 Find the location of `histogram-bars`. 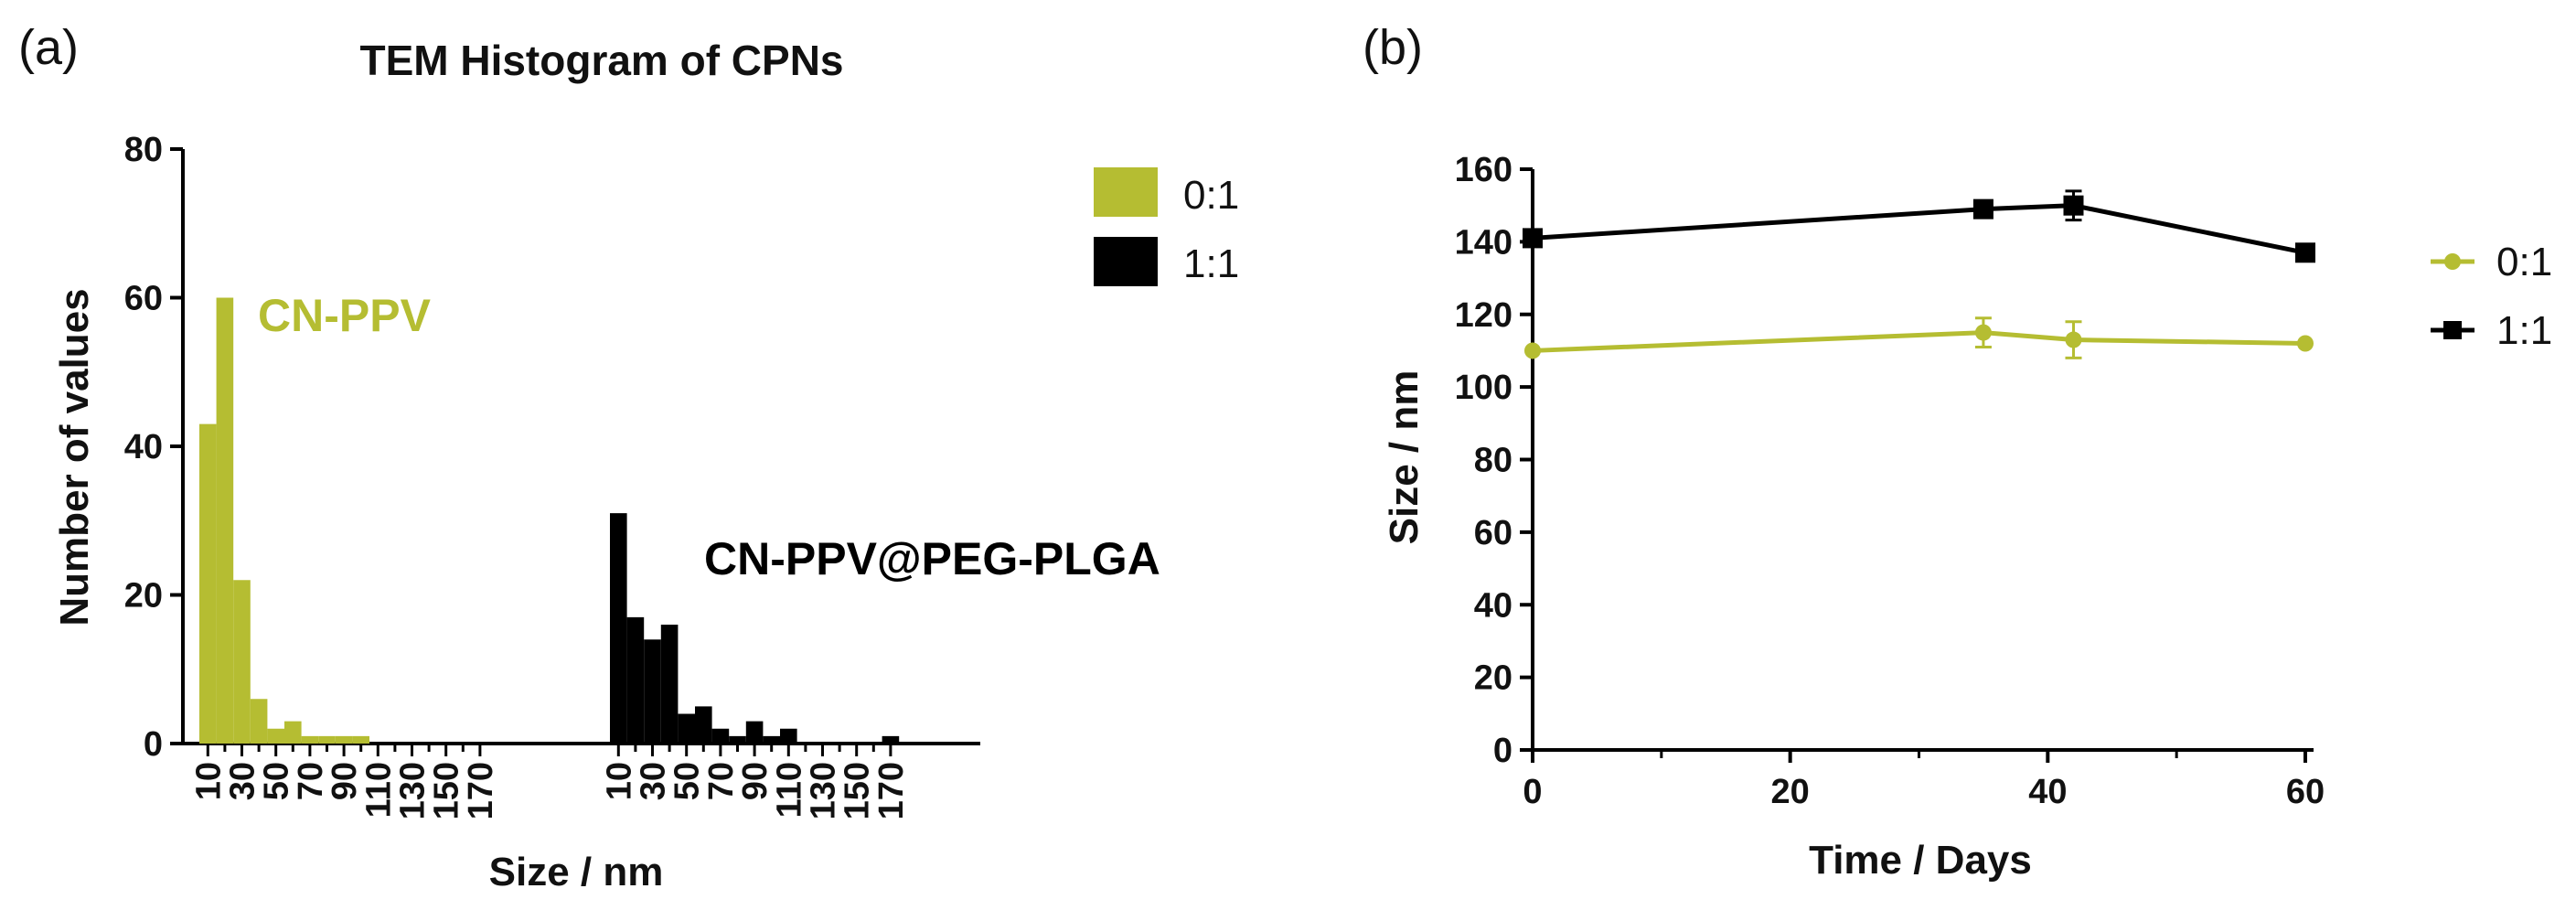

histogram-bars is located at coordinates (549, 520).